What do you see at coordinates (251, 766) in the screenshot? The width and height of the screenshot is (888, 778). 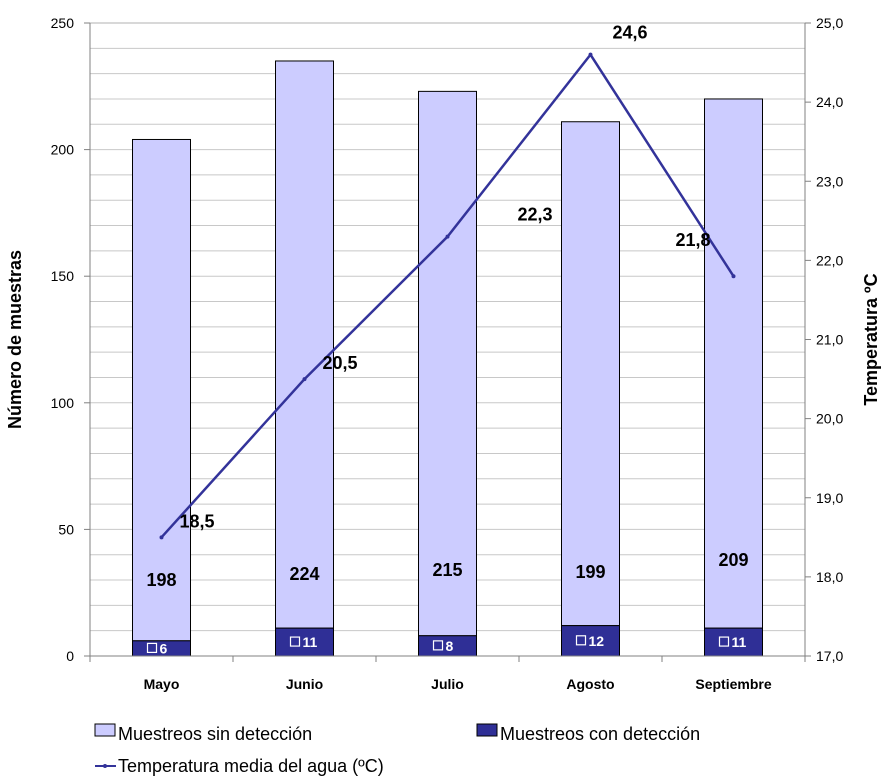 I see `legend-label-temperatura: Temperatura media del agua (ºC)` at bounding box center [251, 766].